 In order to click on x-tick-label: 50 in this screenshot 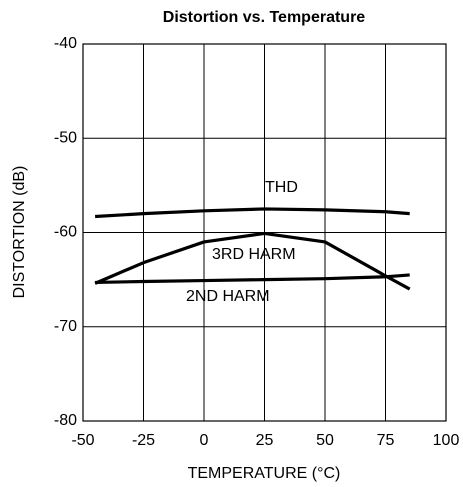, I will do `click(325, 440)`.